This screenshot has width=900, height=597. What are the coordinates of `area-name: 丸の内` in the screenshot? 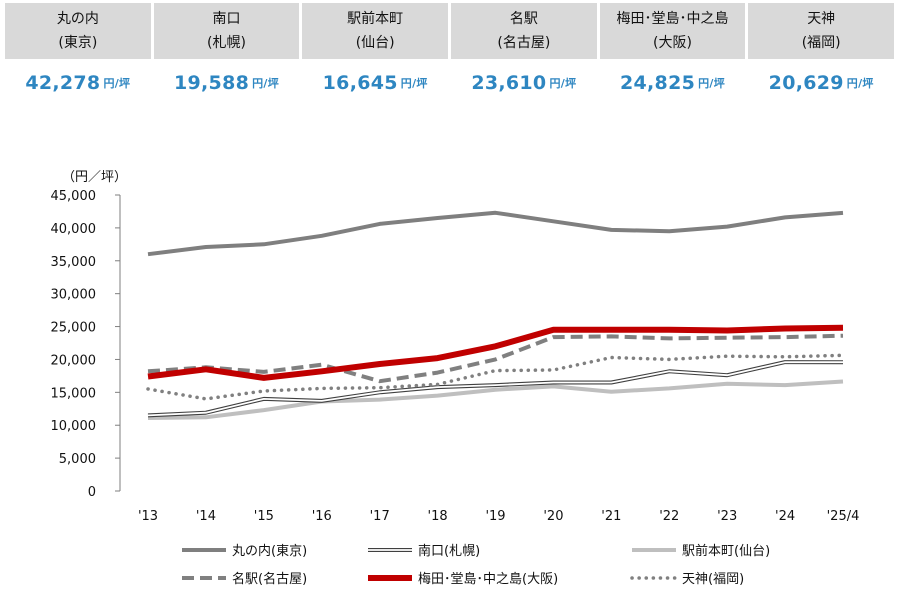 It's located at (77, 19).